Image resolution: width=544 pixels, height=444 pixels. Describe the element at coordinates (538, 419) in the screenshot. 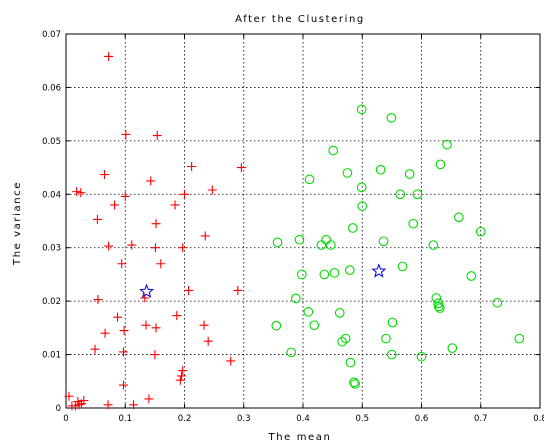

I see `x-tick-label: 0.8` at that location.